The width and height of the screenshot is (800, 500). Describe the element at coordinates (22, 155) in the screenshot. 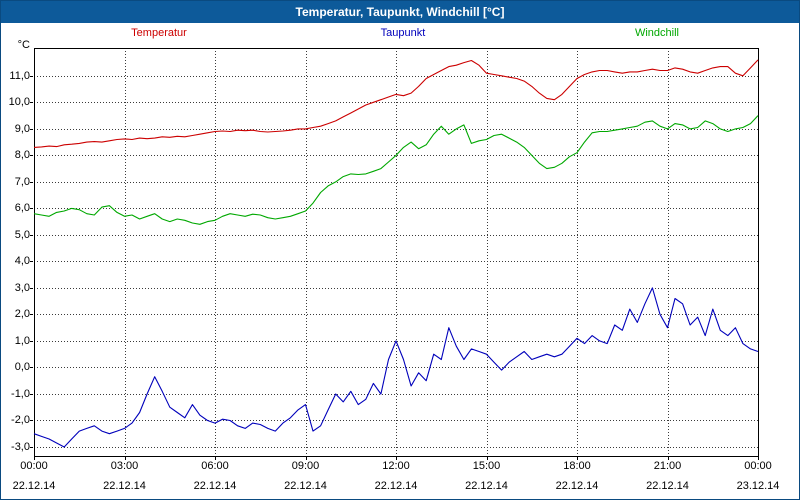

I see `y-tick-label: 8,0` at that location.